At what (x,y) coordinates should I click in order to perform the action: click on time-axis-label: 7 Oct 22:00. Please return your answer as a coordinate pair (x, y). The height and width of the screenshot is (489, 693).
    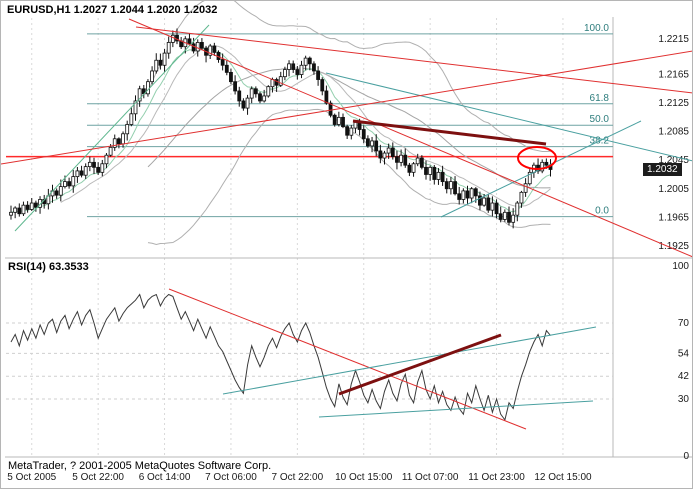
    Looking at the image, I should click on (297, 477).